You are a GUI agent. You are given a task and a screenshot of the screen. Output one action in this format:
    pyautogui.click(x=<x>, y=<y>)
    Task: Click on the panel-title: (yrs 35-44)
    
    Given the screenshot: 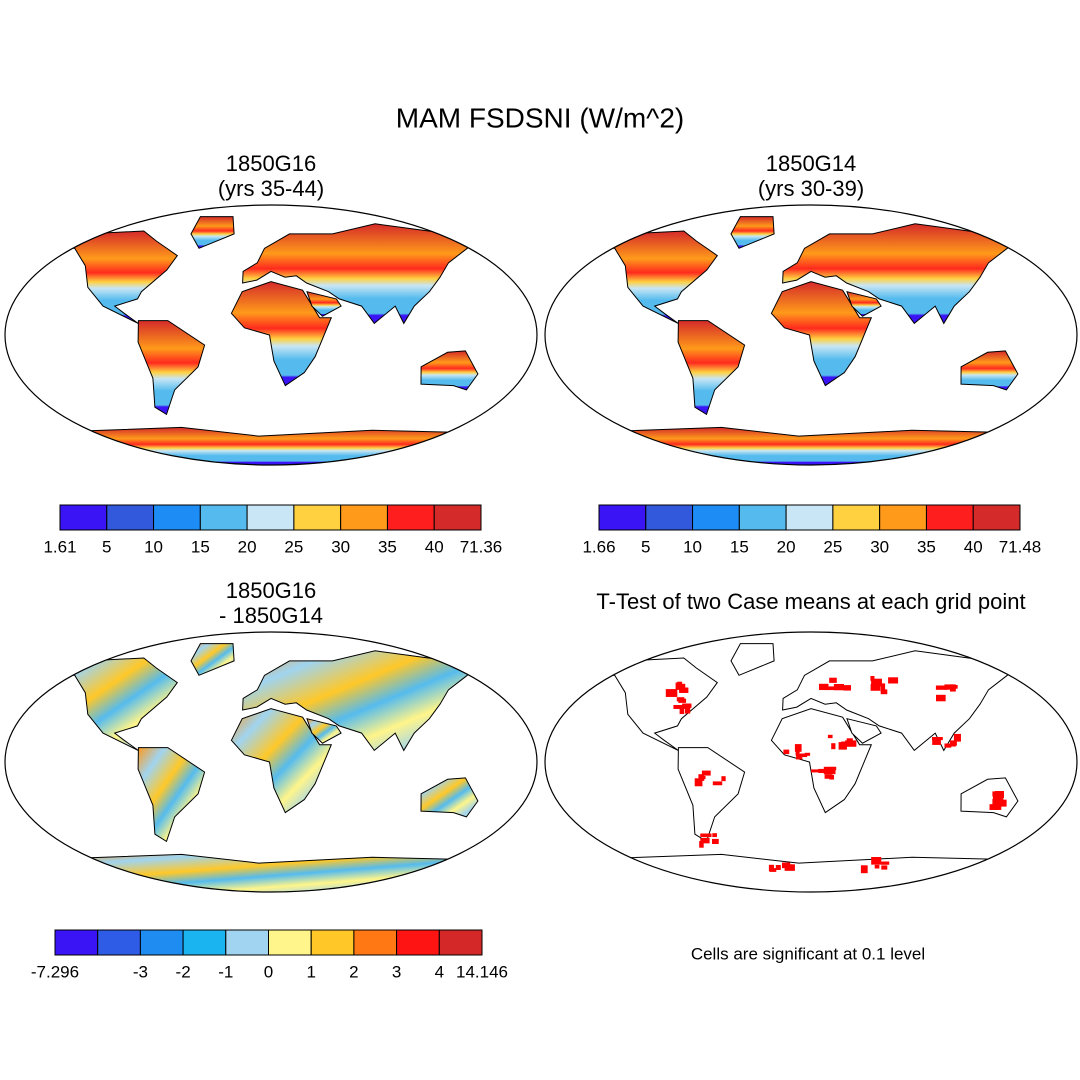 What is the action you would take?
    pyautogui.click(x=271, y=188)
    